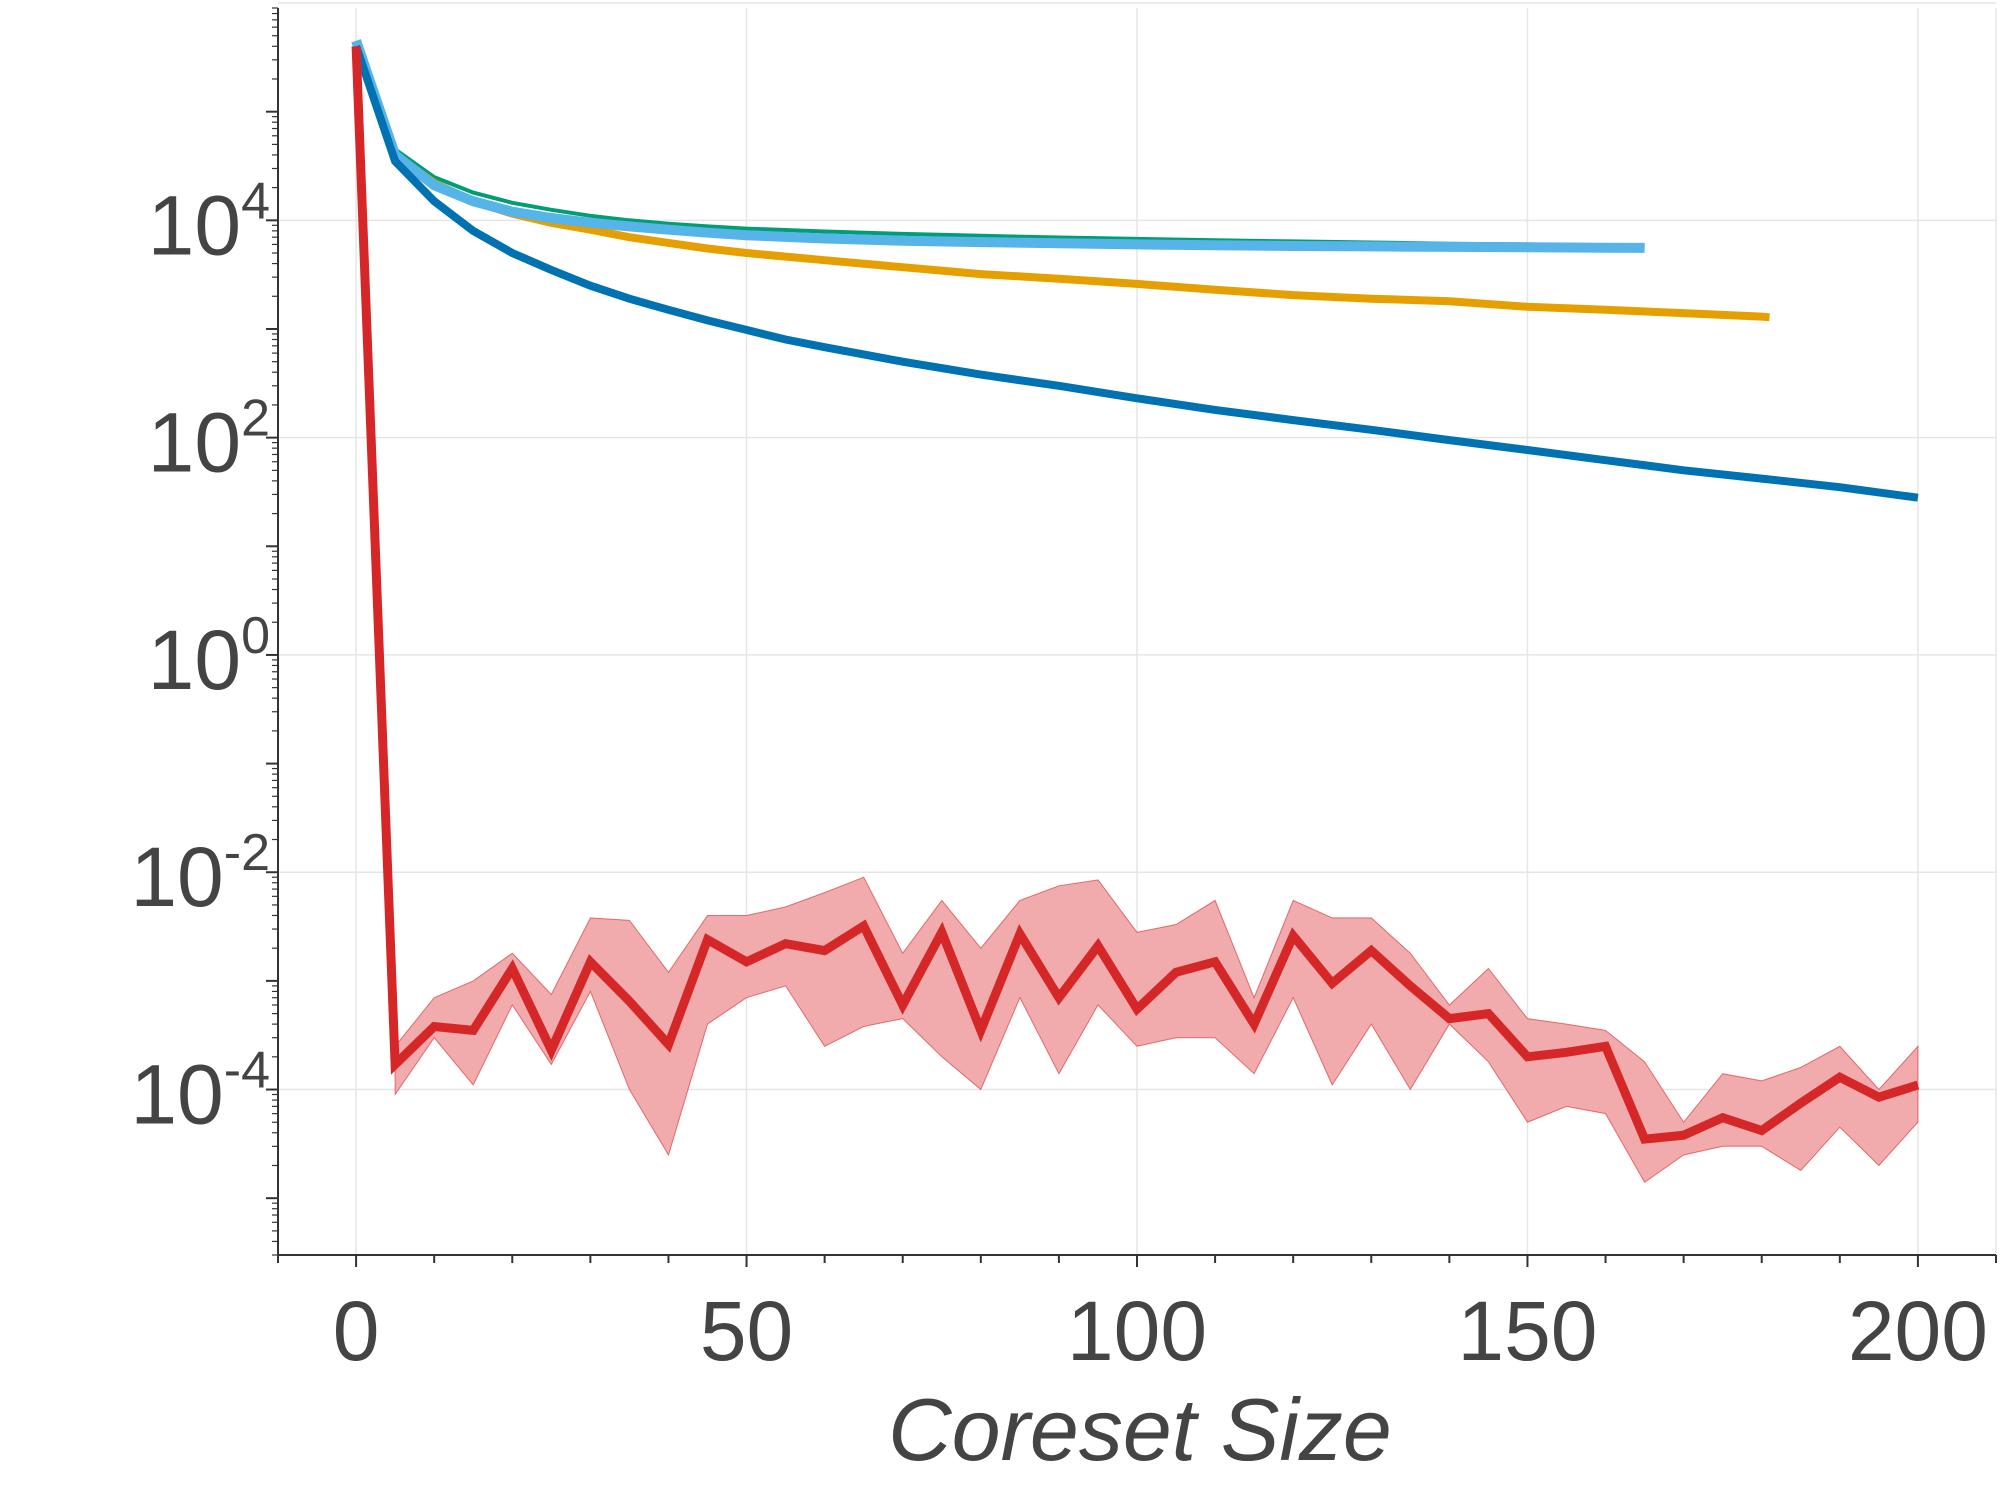 Image resolution: width=2000 pixels, height=1500 pixels. What do you see at coordinates (255, 201) in the screenshot?
I see `y-tick-label-exponent: 4` at bounding box center [255, 201].